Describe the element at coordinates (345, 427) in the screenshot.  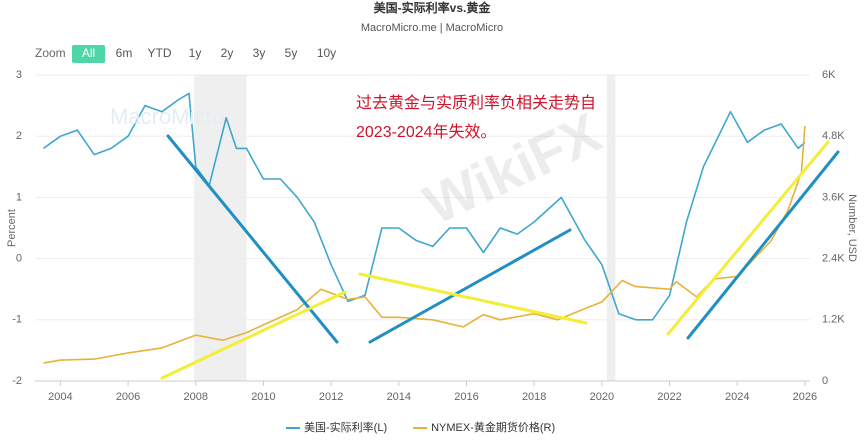
I see `legend-label: 美国-实际利率(L)` at that location.